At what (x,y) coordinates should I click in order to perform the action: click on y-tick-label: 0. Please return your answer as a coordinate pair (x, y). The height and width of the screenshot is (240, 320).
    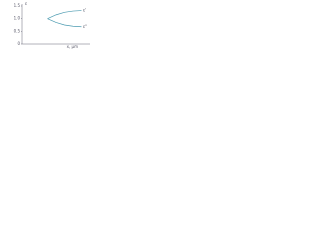
    Looking at the image, I should click on (18, 43).